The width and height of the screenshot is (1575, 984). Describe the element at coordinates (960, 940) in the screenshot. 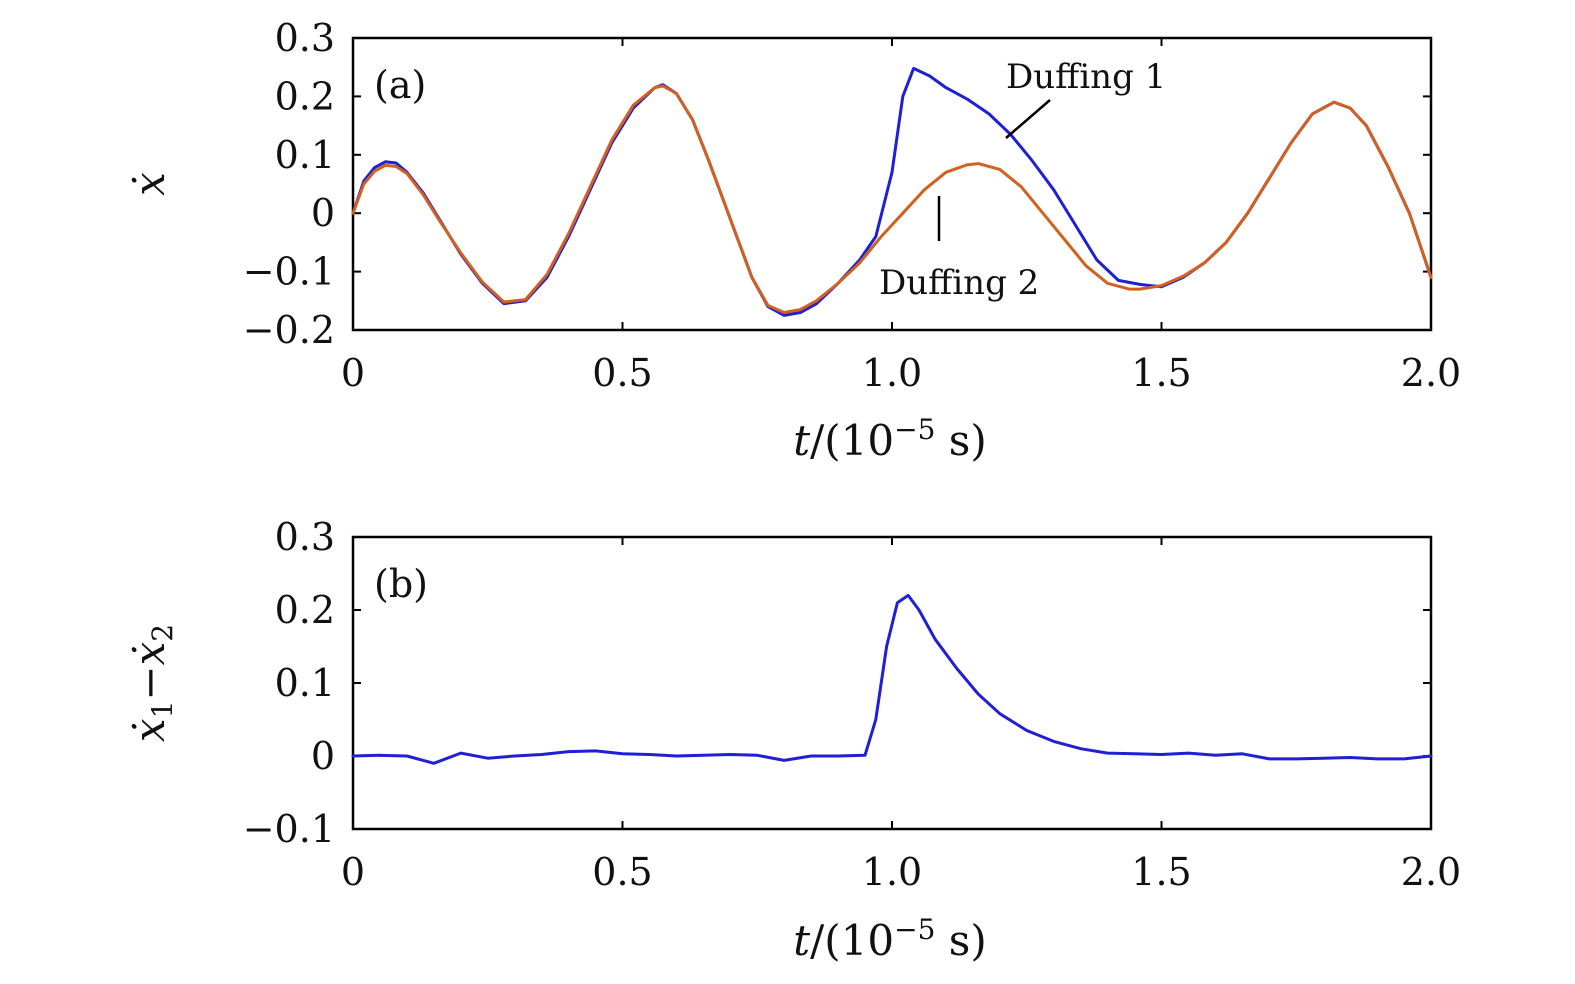

I see `x-axis-title-b-unit: s)` at that location.